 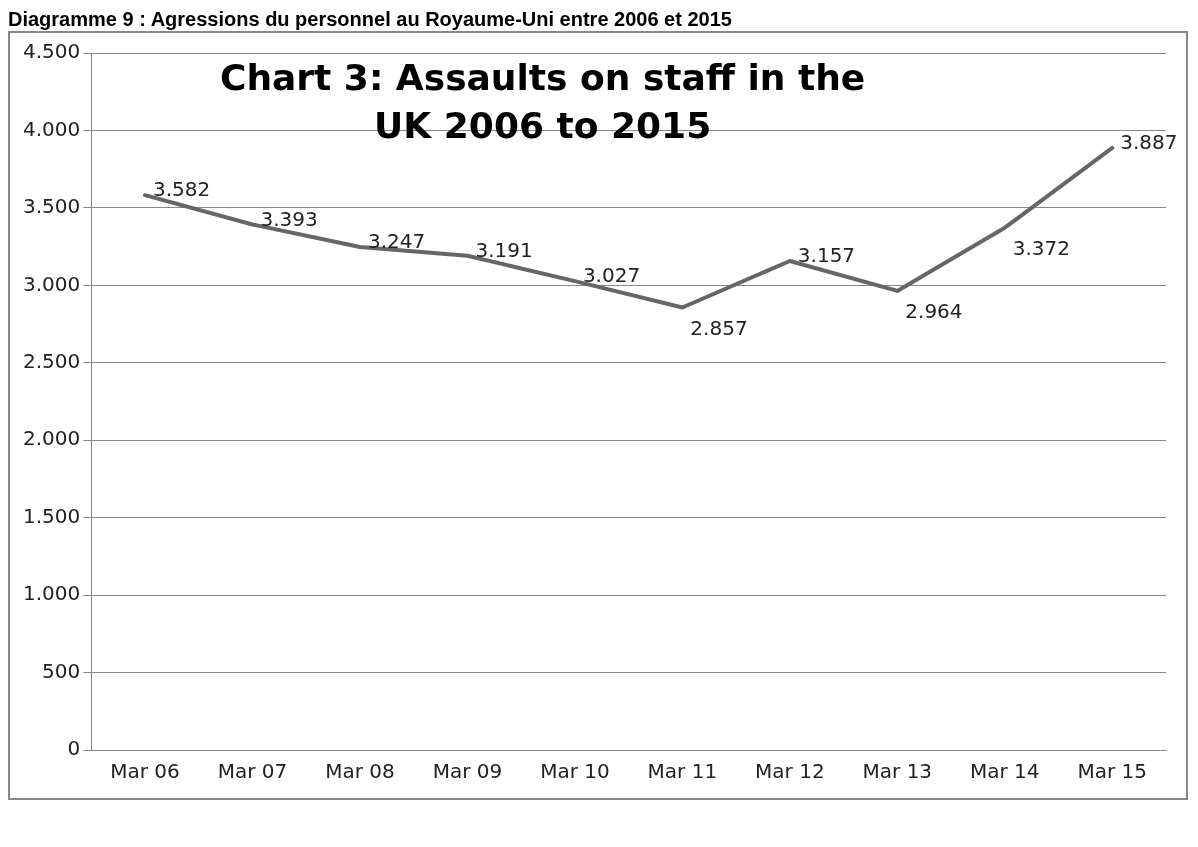 What do you see at coordinates (575, 771) in the screenshot?
I see `x-tick-label: Mar 10` at bounding box center [575, 771].